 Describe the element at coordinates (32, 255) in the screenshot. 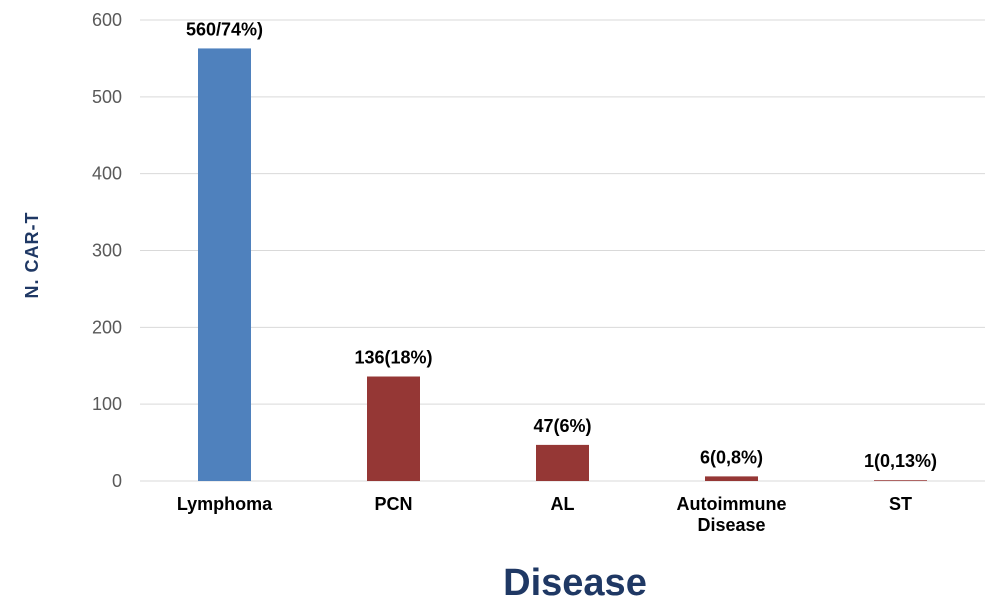

I see `y-axis-title: N. CAR-T` at that location.